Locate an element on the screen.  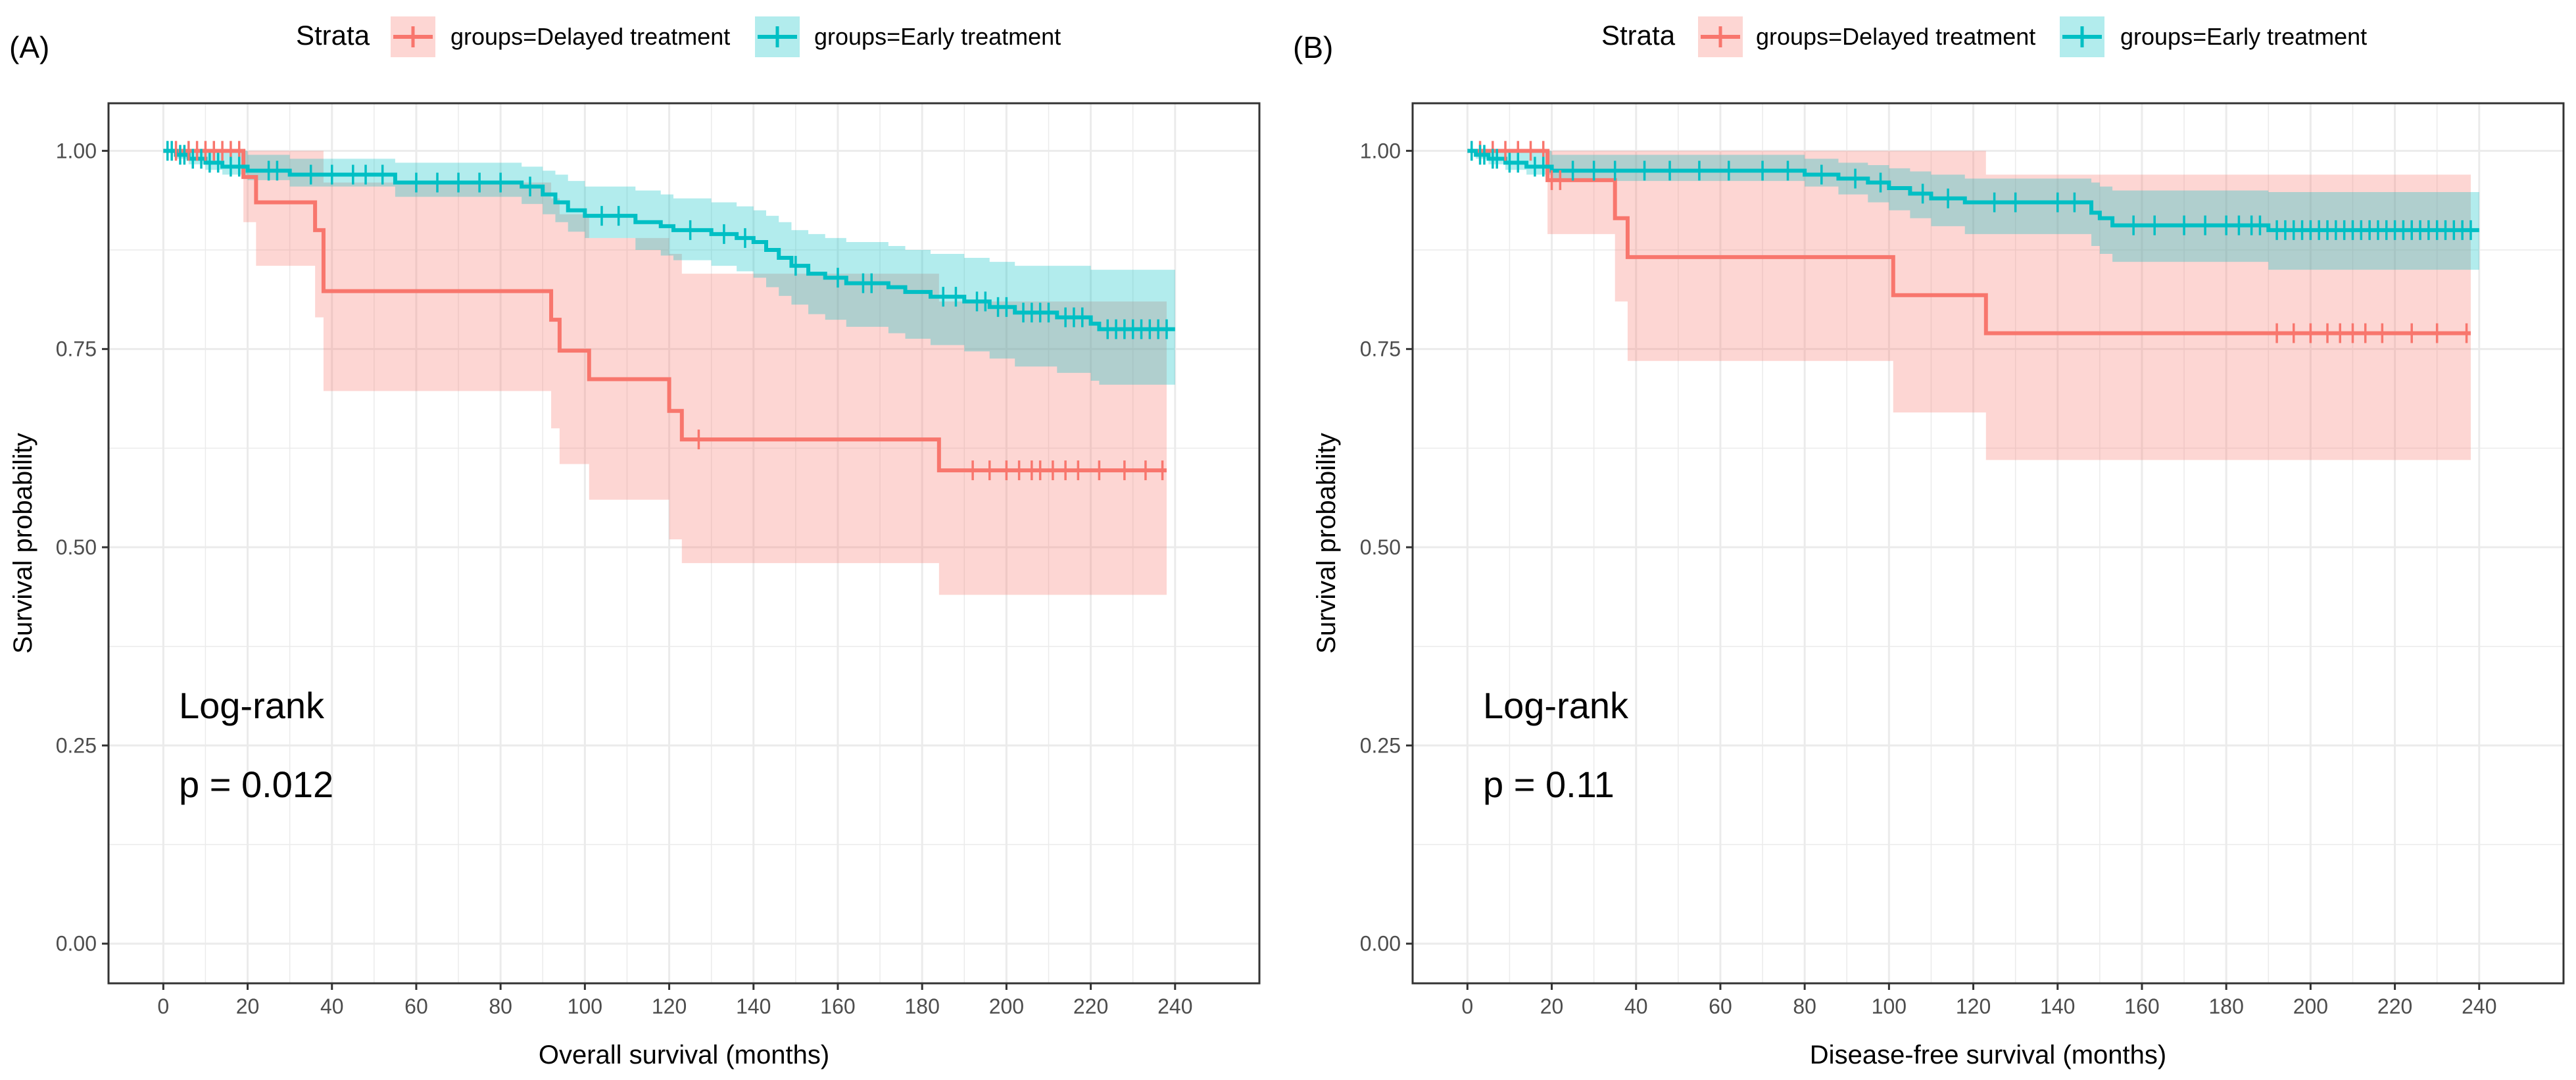
logrank-pvalue: p = 0.11 is located at coordinates (1549, 785).